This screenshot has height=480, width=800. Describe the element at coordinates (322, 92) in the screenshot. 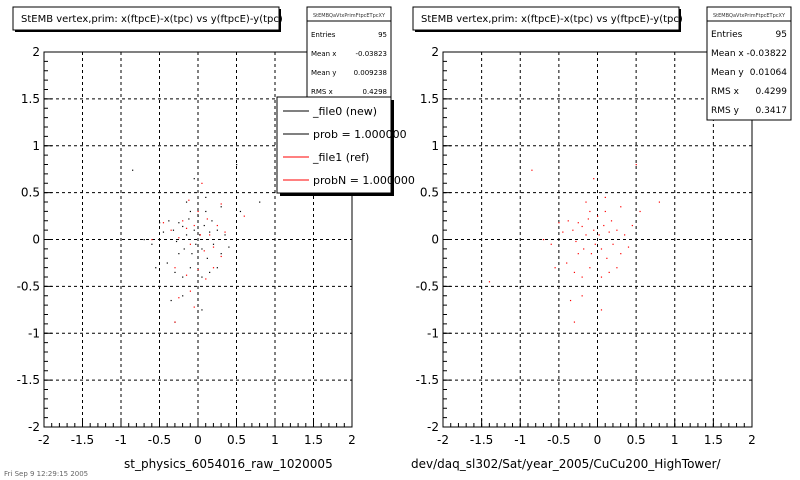

I see `stats-label: RMS x` at that location.